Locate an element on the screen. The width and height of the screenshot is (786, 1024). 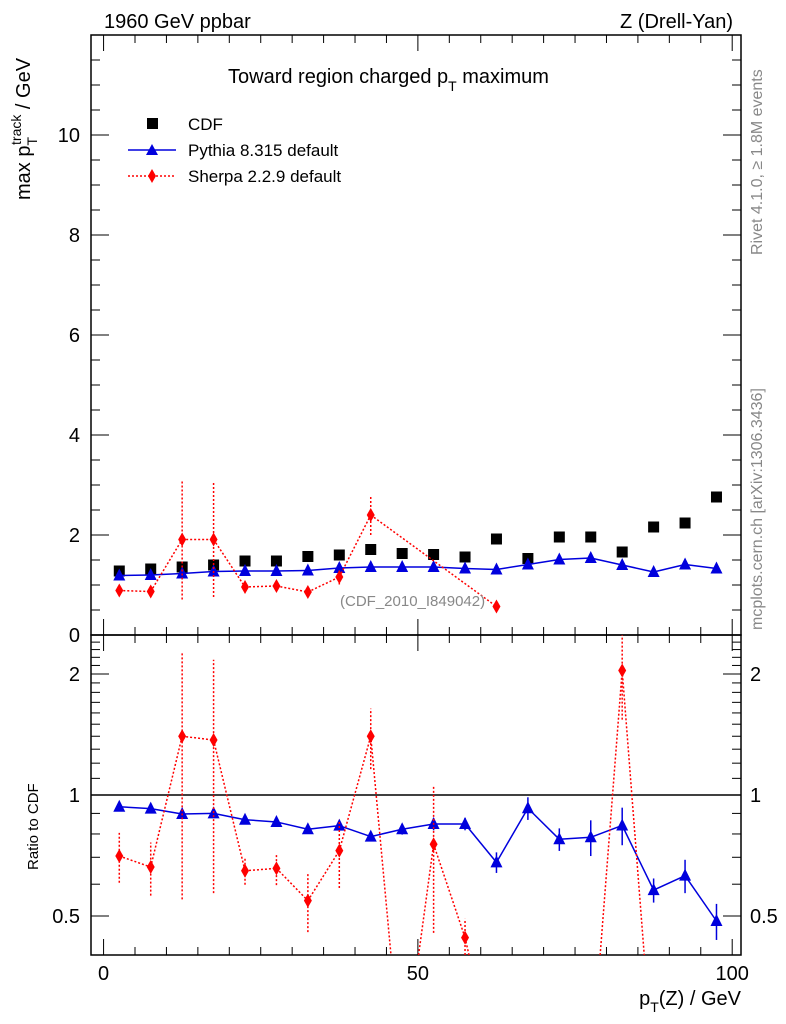
x-axis-label: pT(Z) / GeV is located at coordinates (690, 1001).